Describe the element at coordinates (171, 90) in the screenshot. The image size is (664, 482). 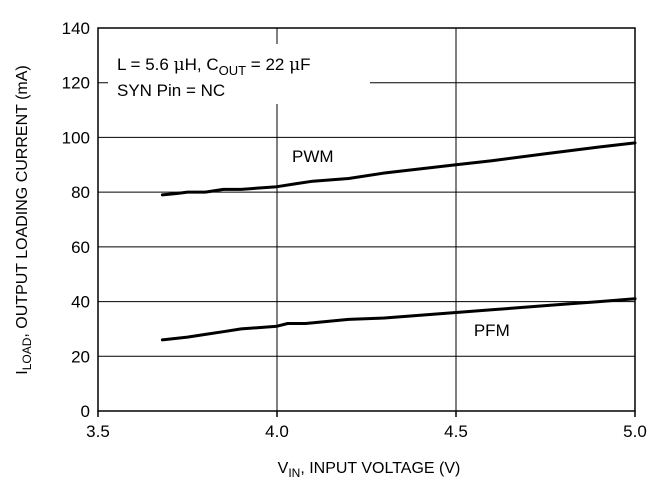
I see `annotation-line-2: SYN Pin = NC` at that location.